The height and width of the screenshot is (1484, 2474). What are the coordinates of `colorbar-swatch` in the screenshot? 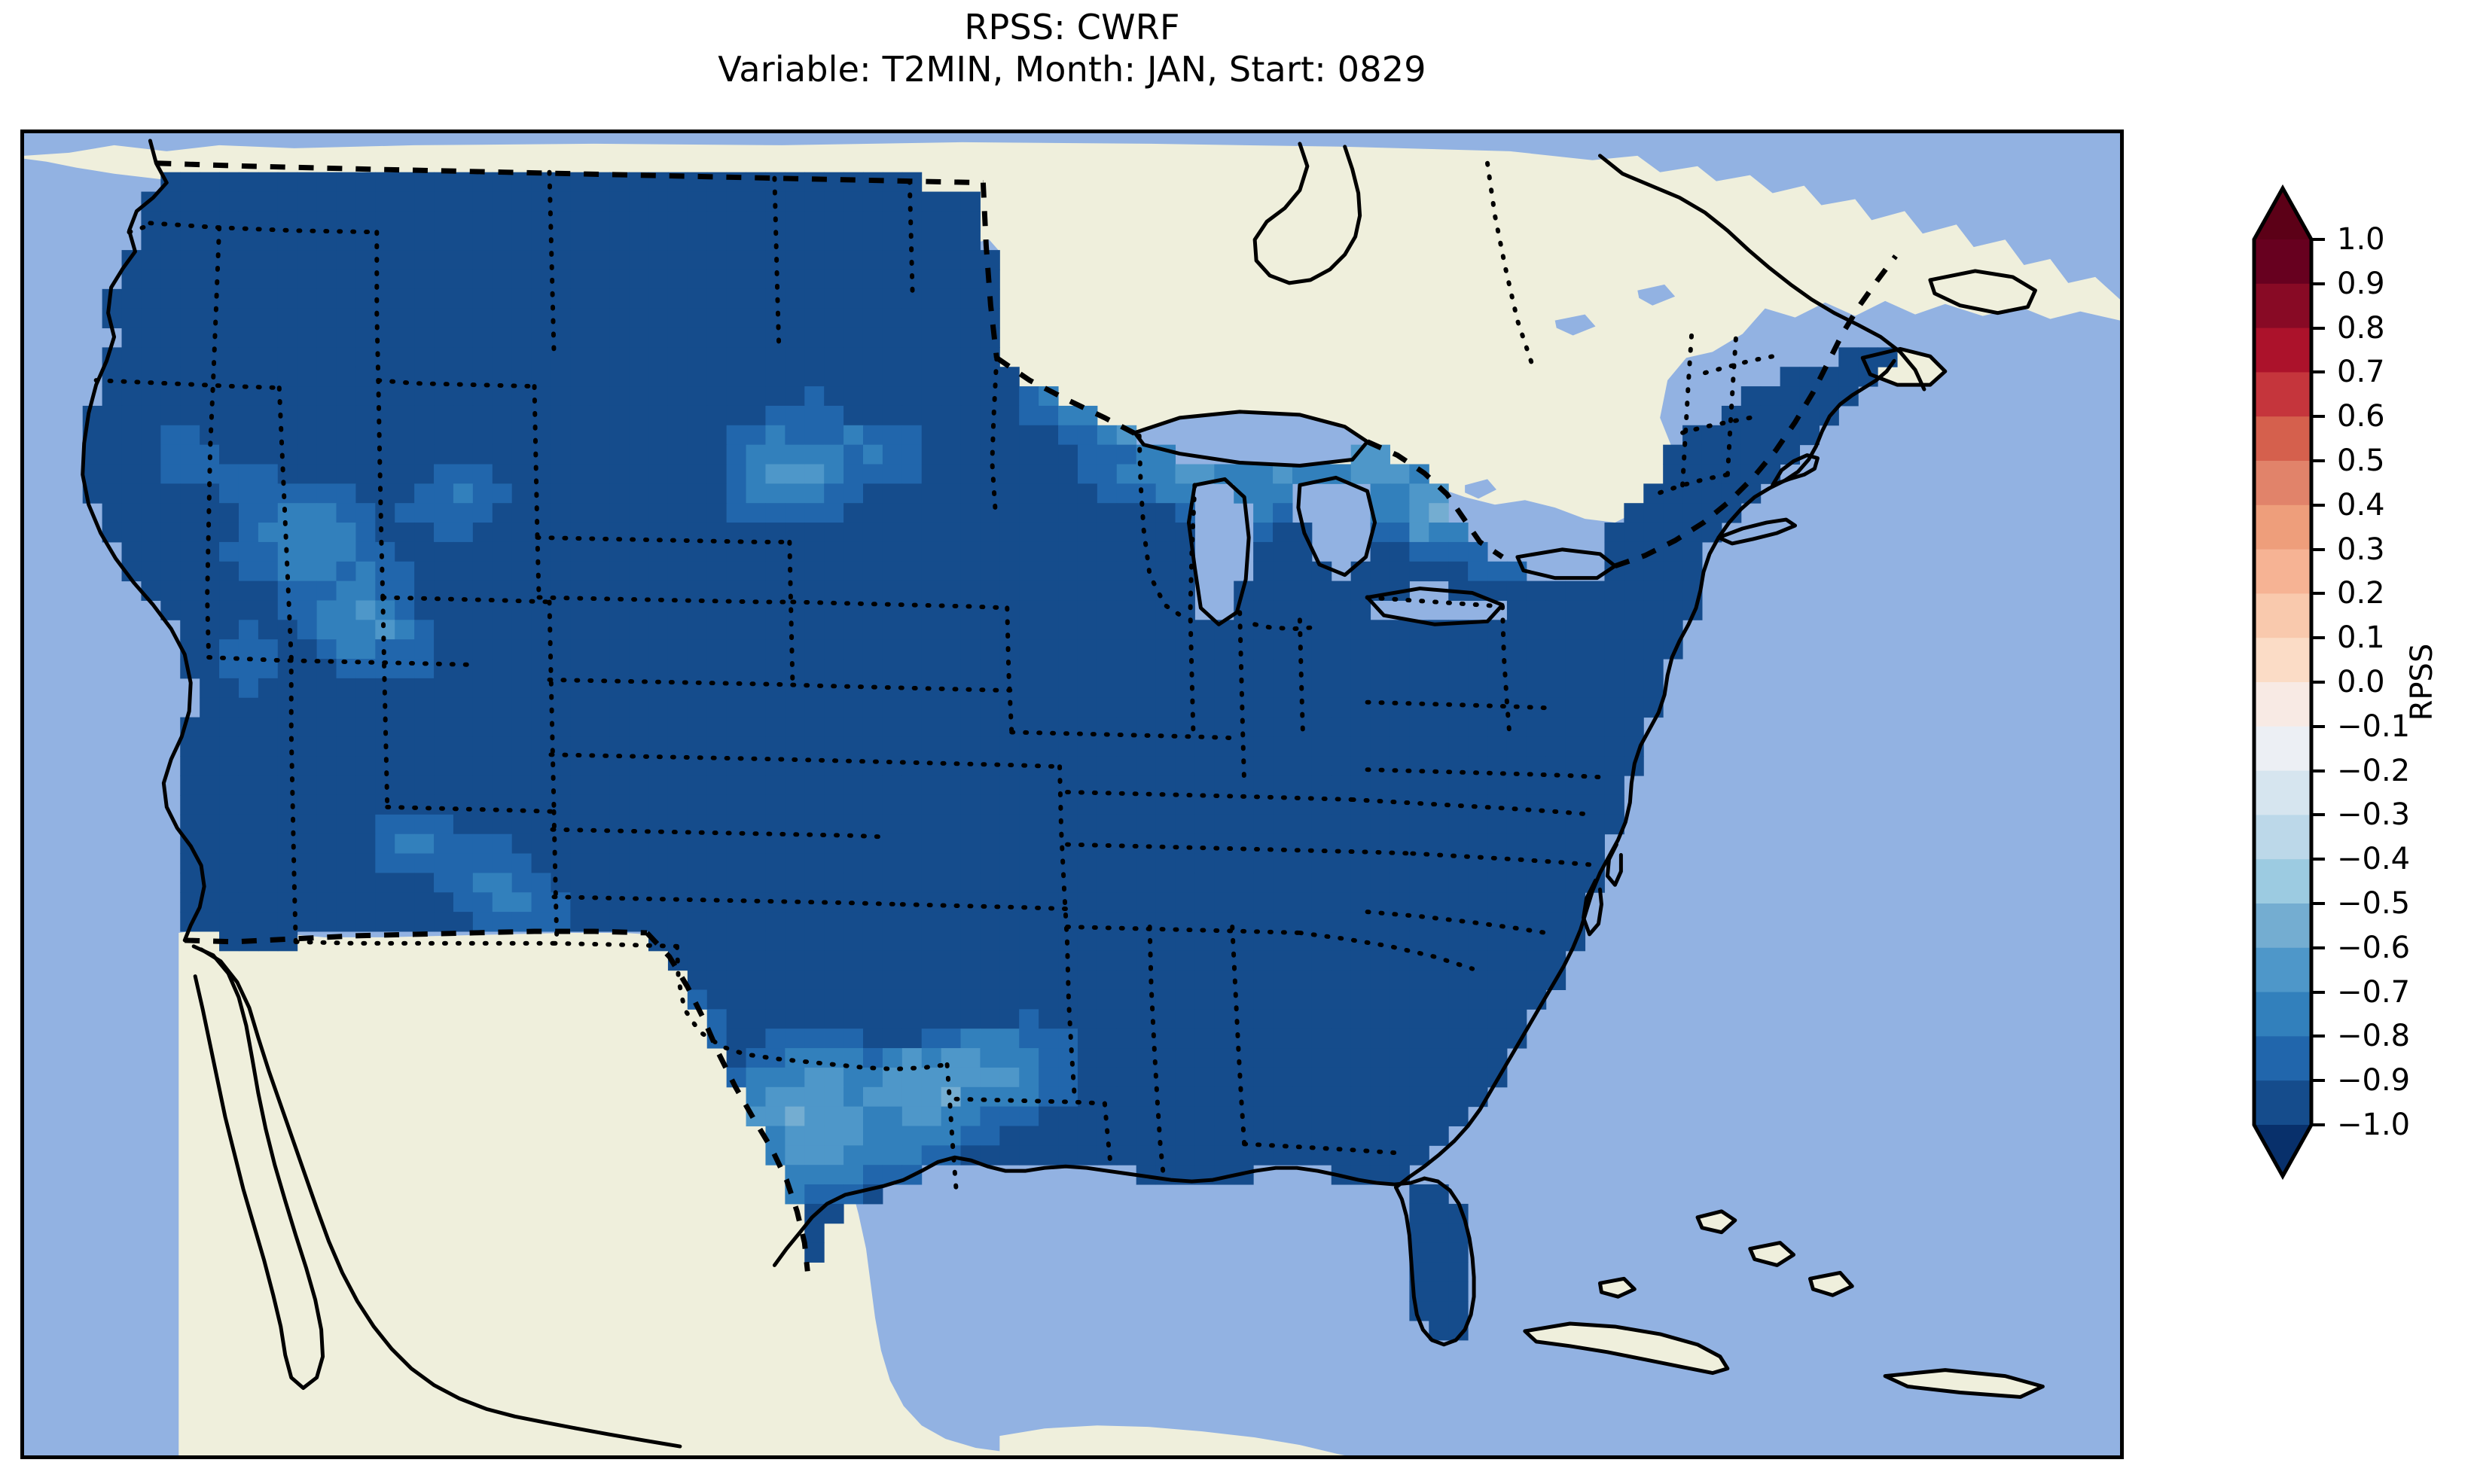 It's located at (2283, 615).